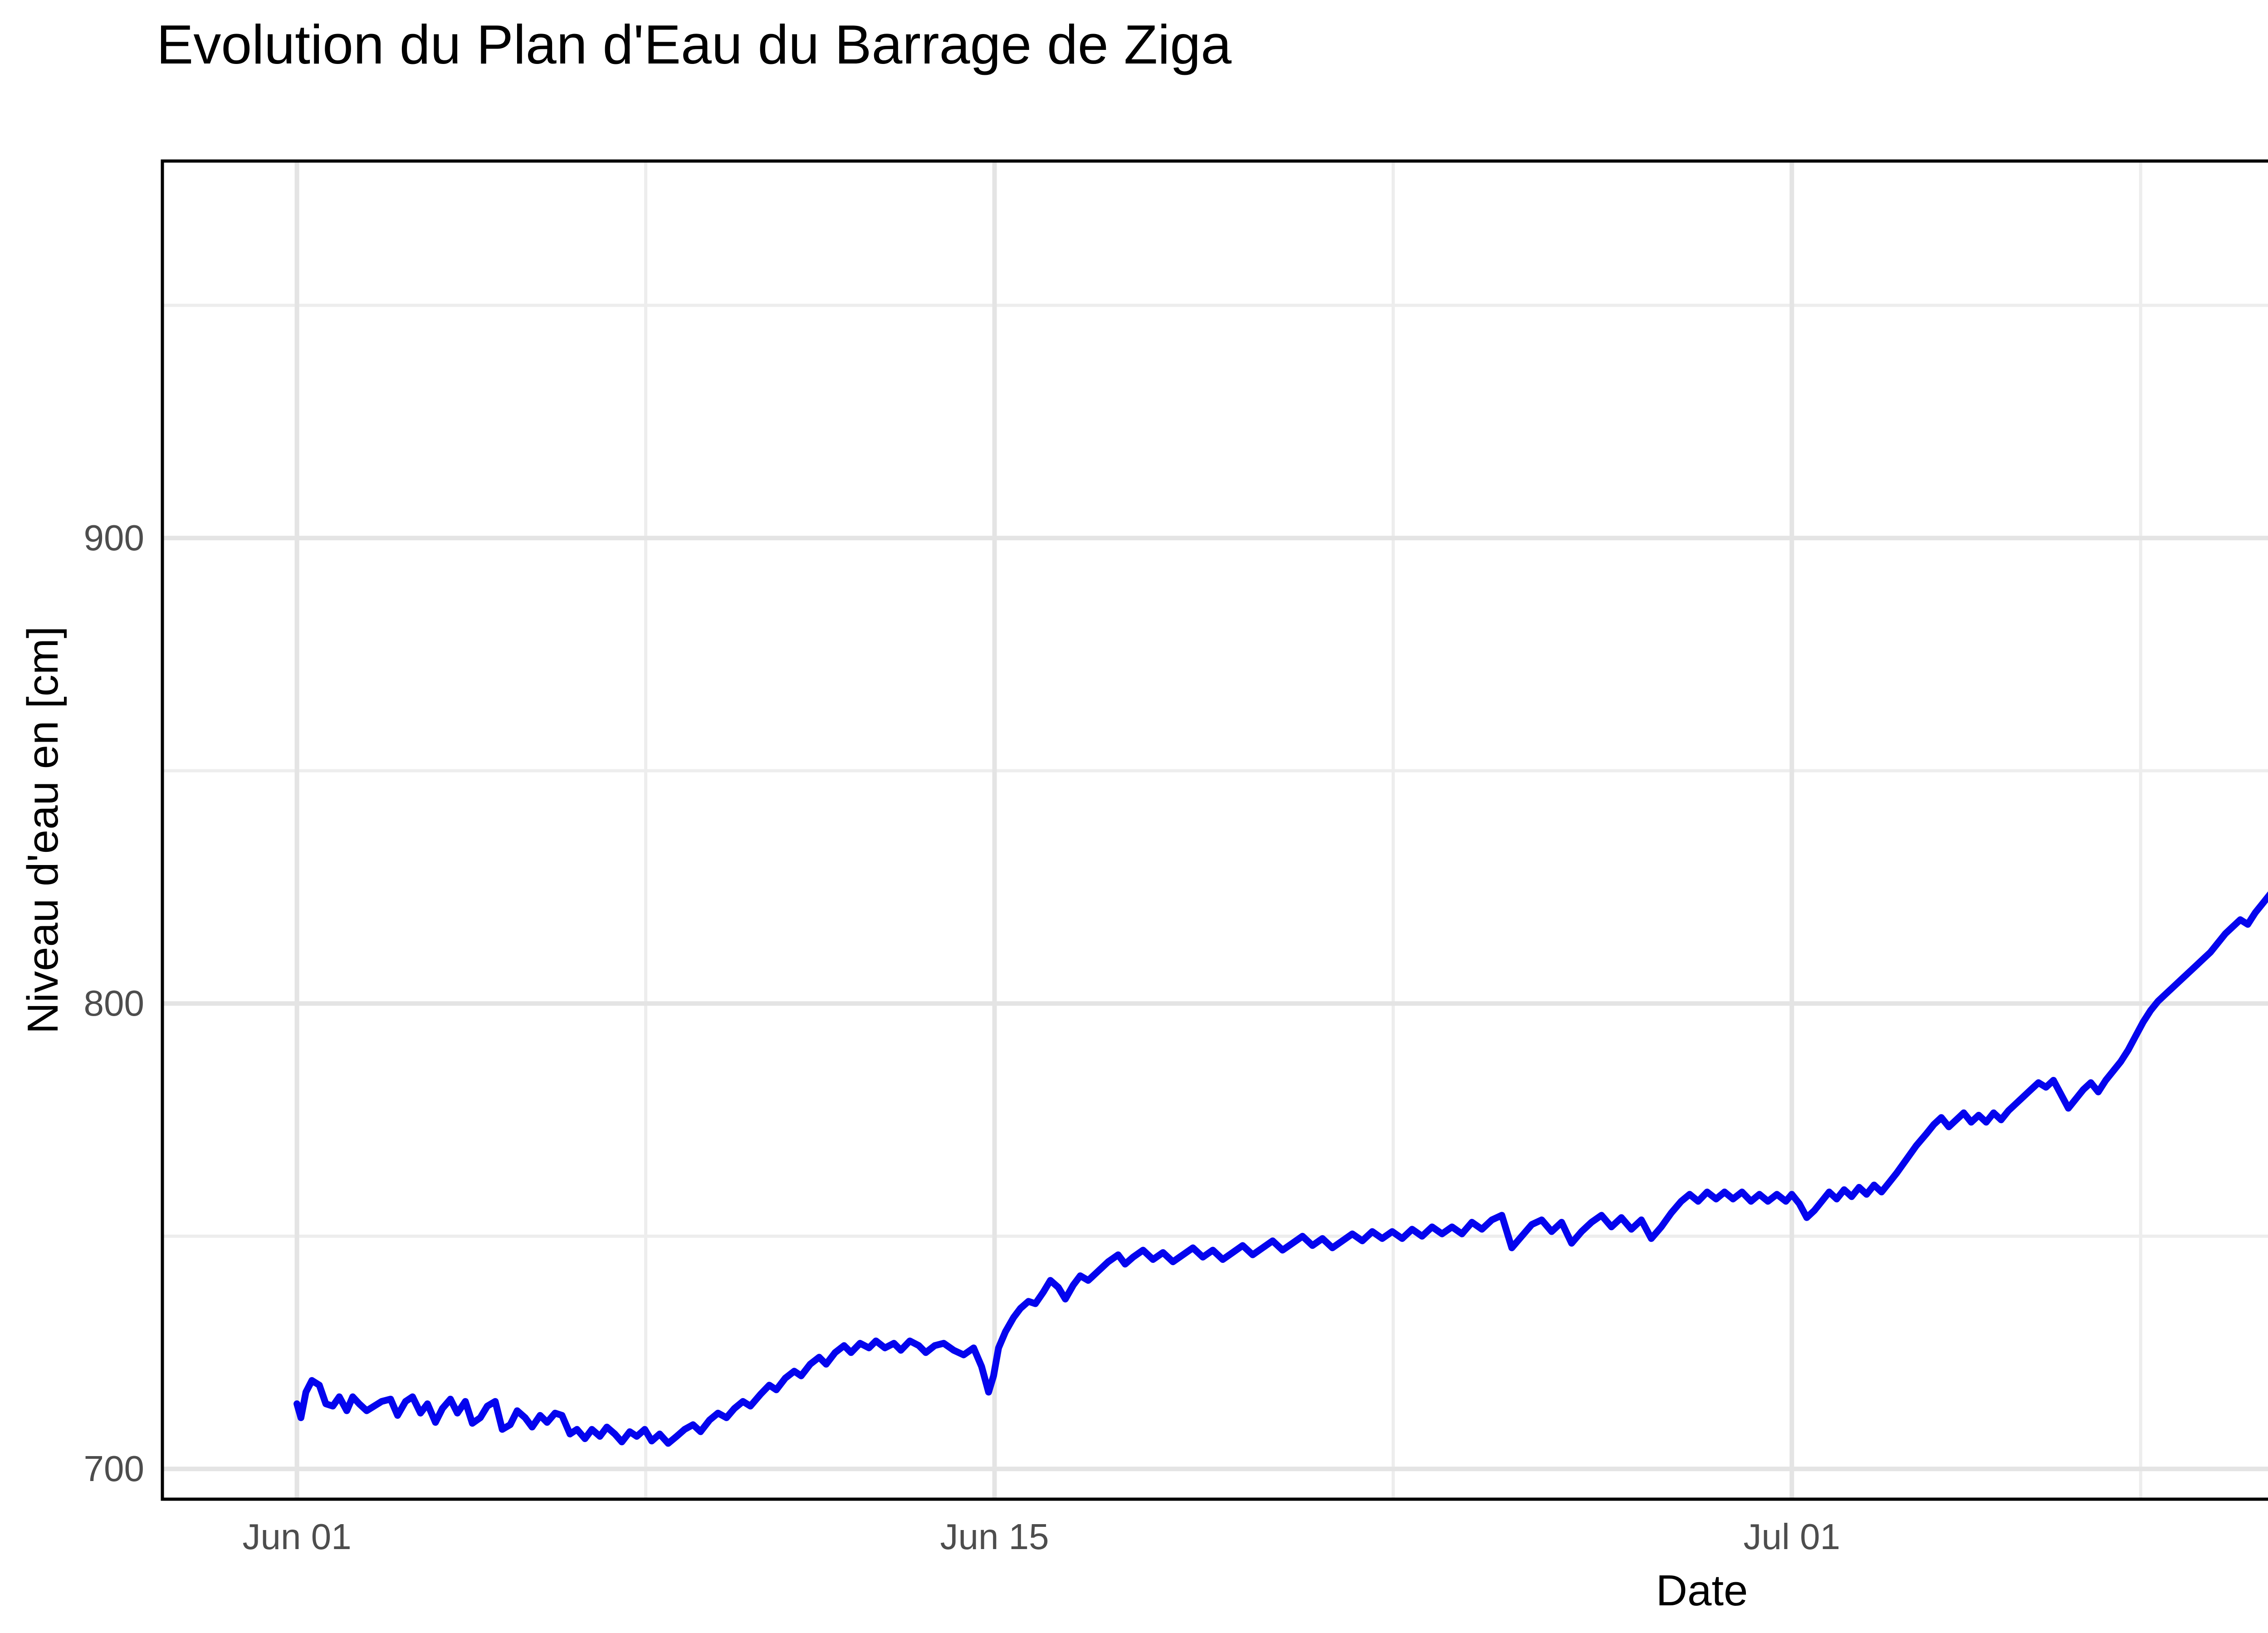 The image size is (2268, 1633). What do you see at coordinates (113, 538) in the screenshot?
I see `y-tick-label: 900` at bounding box center [113, 538].